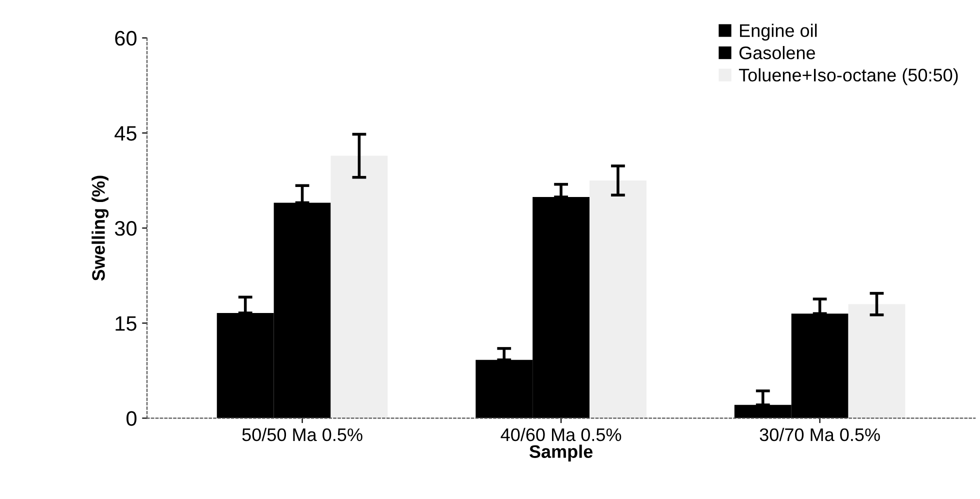 Image resolution: width=980 pixels, height=499 pixels. Describe the element at coordinates (131, 418) in the screenshot. I see `y-tick-label: 0` at that location.